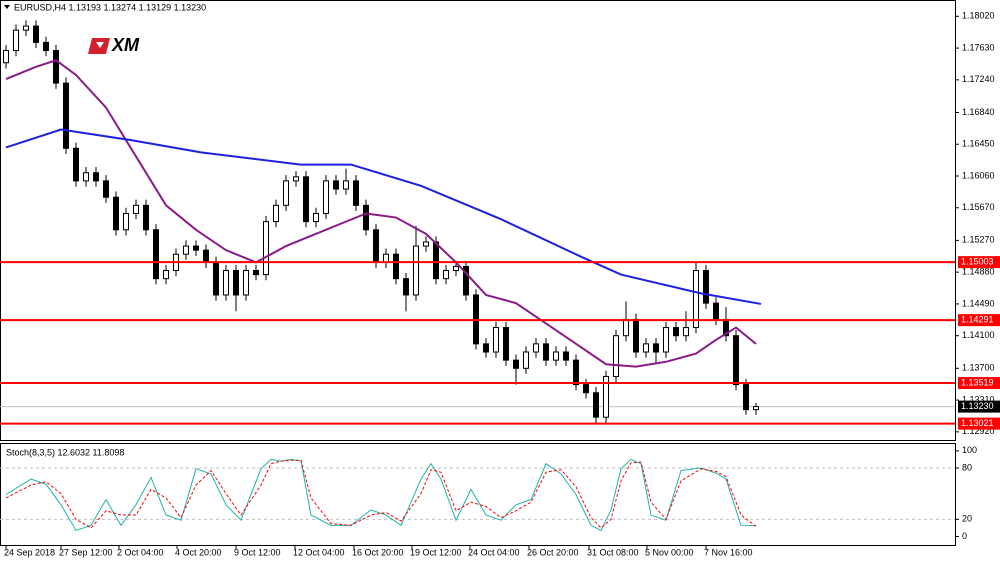  I want to click on x-tick-label: 24 Oct 04:00, so click(494, 552).